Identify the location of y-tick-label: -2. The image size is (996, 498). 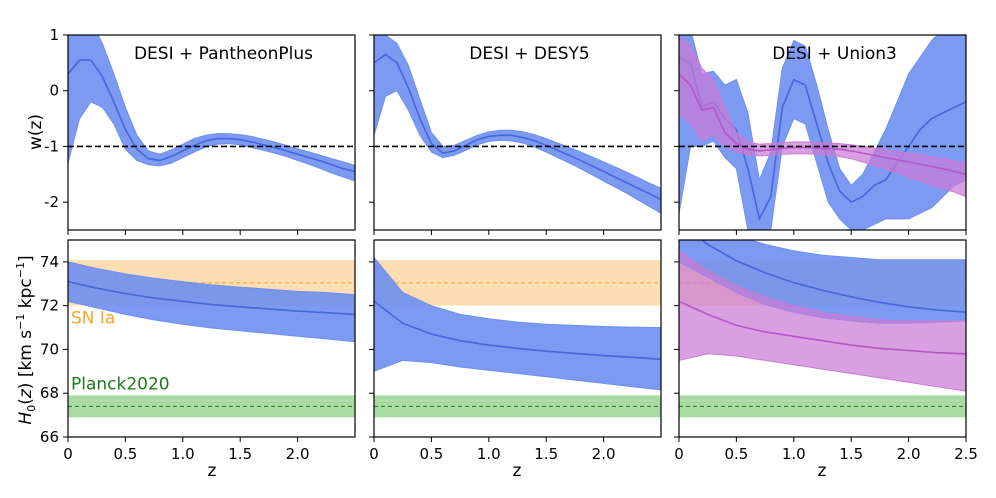
(51, 202).